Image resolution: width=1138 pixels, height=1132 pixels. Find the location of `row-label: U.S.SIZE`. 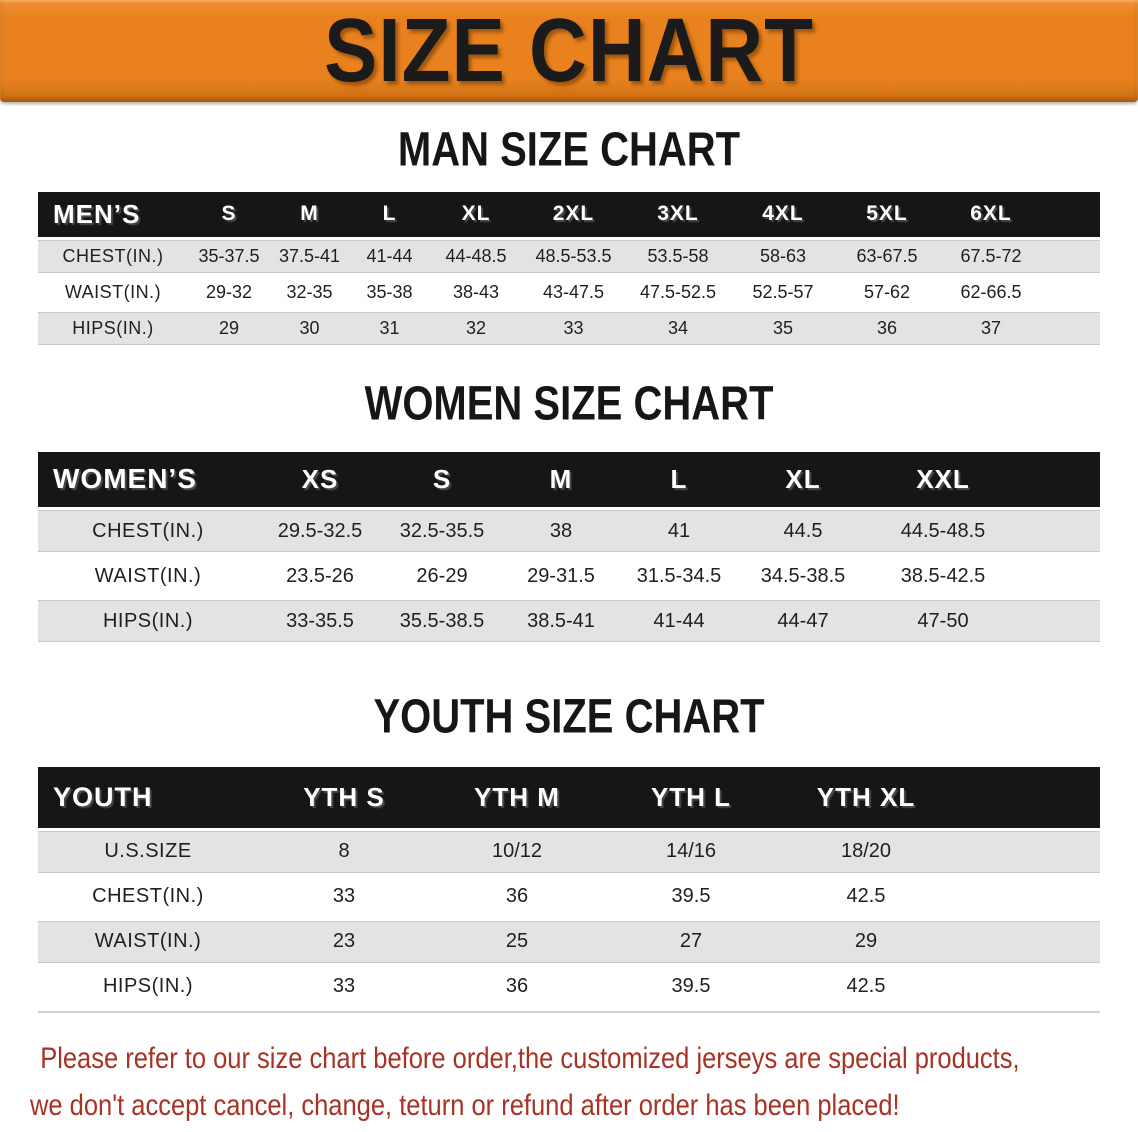

row-label: U.S.SIZE is located at coordinates (148, 851).